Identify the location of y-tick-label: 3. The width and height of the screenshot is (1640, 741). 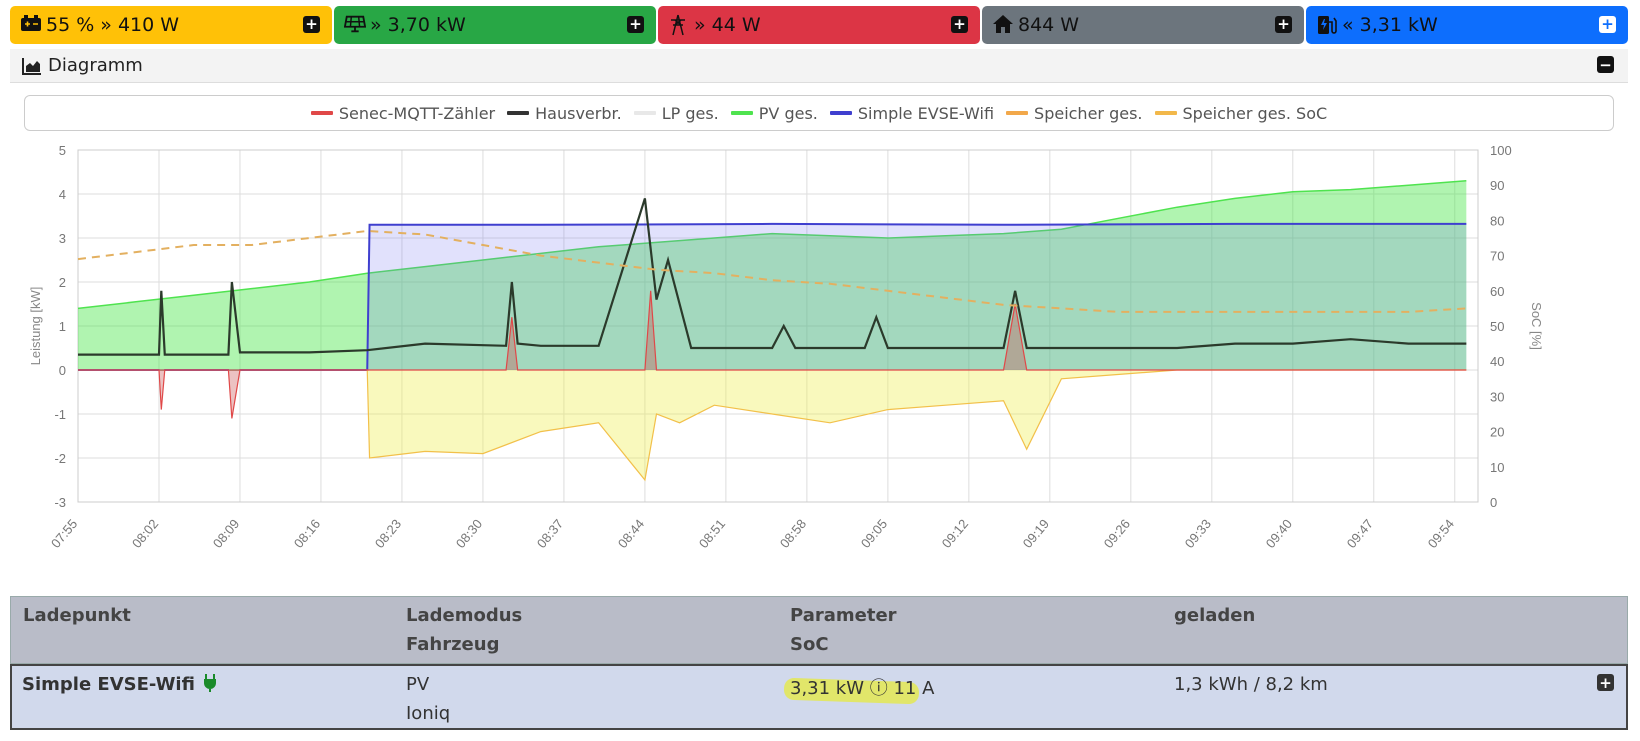
(62, 238).